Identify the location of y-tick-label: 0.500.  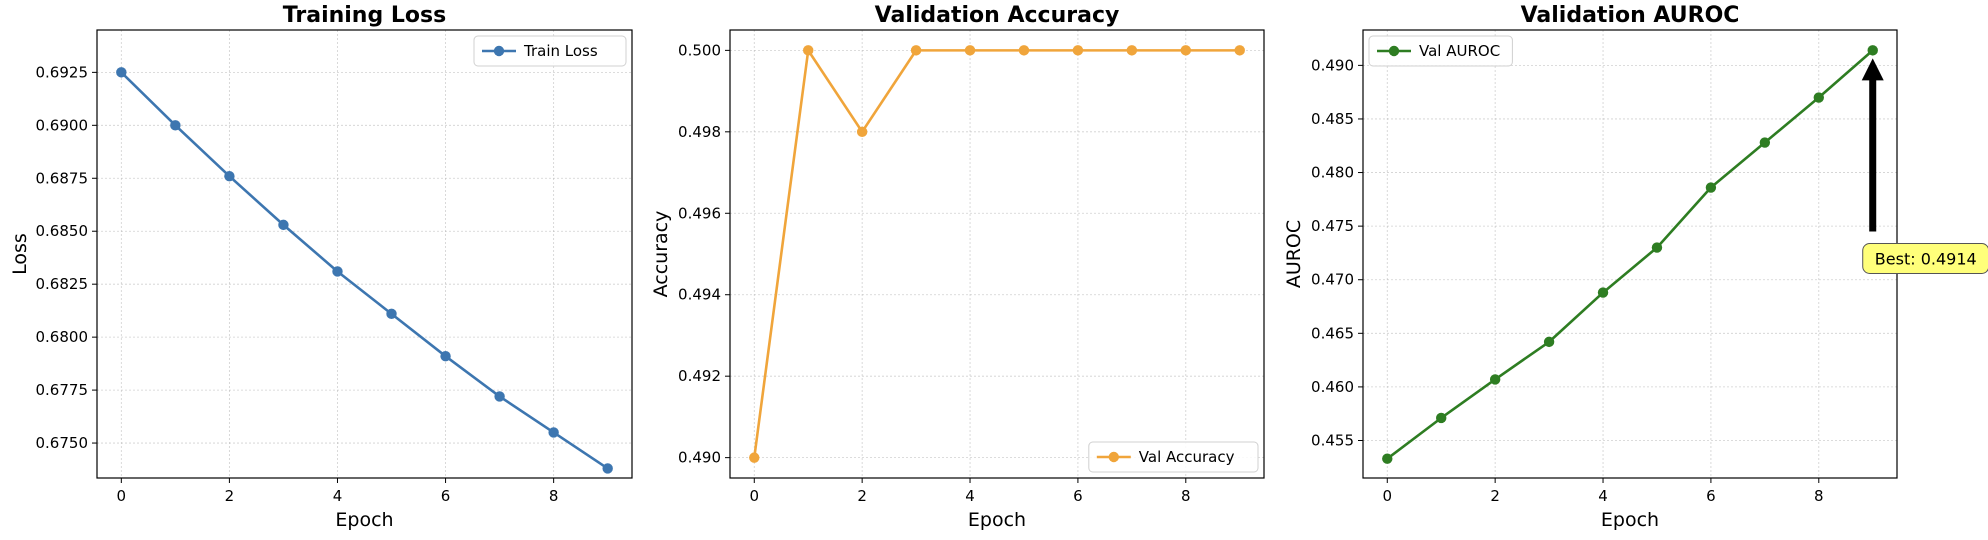
(699, 50).